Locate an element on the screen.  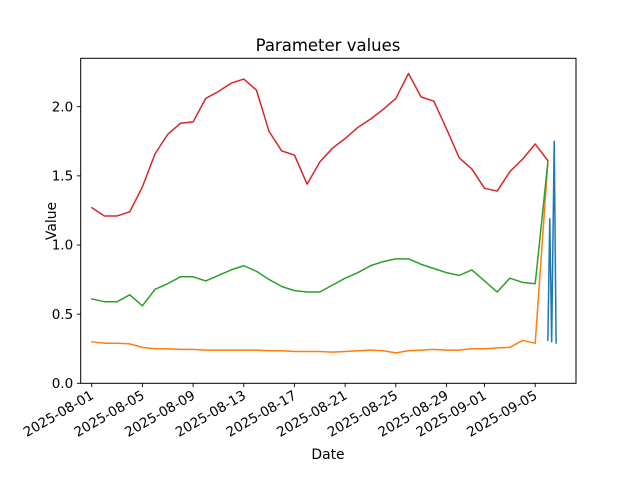
y-tick-label: 0.0 is located at coordinates (62, 384).